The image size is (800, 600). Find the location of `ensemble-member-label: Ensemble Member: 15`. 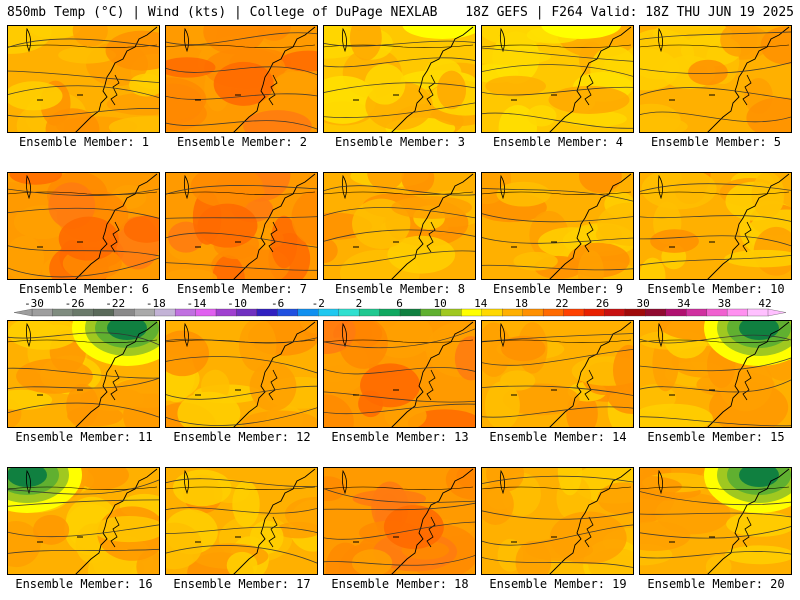

ensemble-member-label: Ensemble Member: 15 is located at coordinates (716, 437).